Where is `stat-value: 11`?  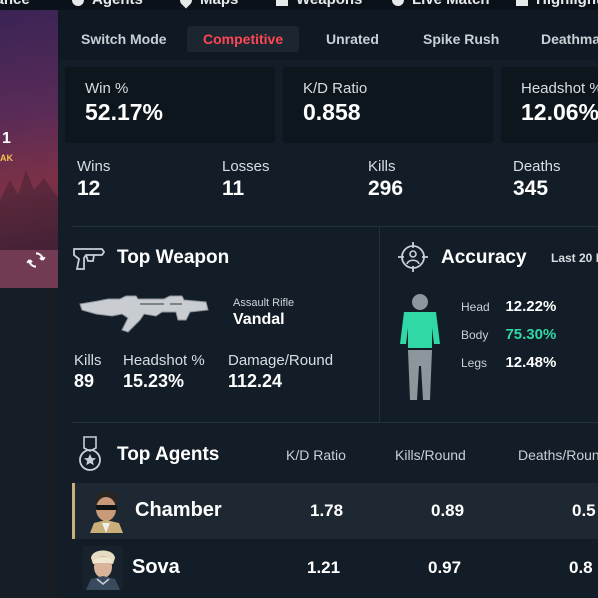
stat-value: 11 is located at coordinates (233, 188).